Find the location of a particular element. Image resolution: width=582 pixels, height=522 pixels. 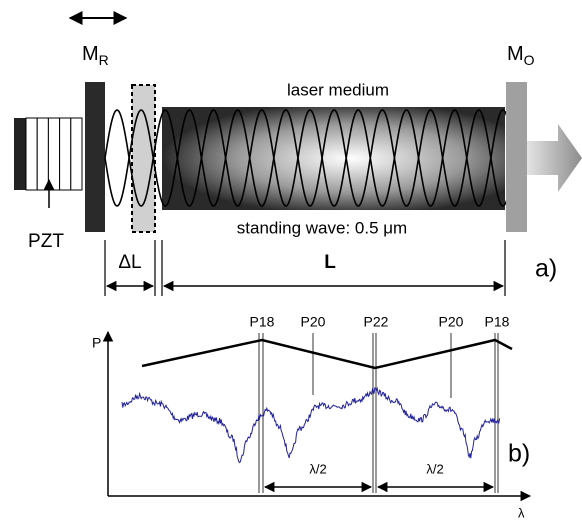

dimension-lines is located at coordinates (305, 268).